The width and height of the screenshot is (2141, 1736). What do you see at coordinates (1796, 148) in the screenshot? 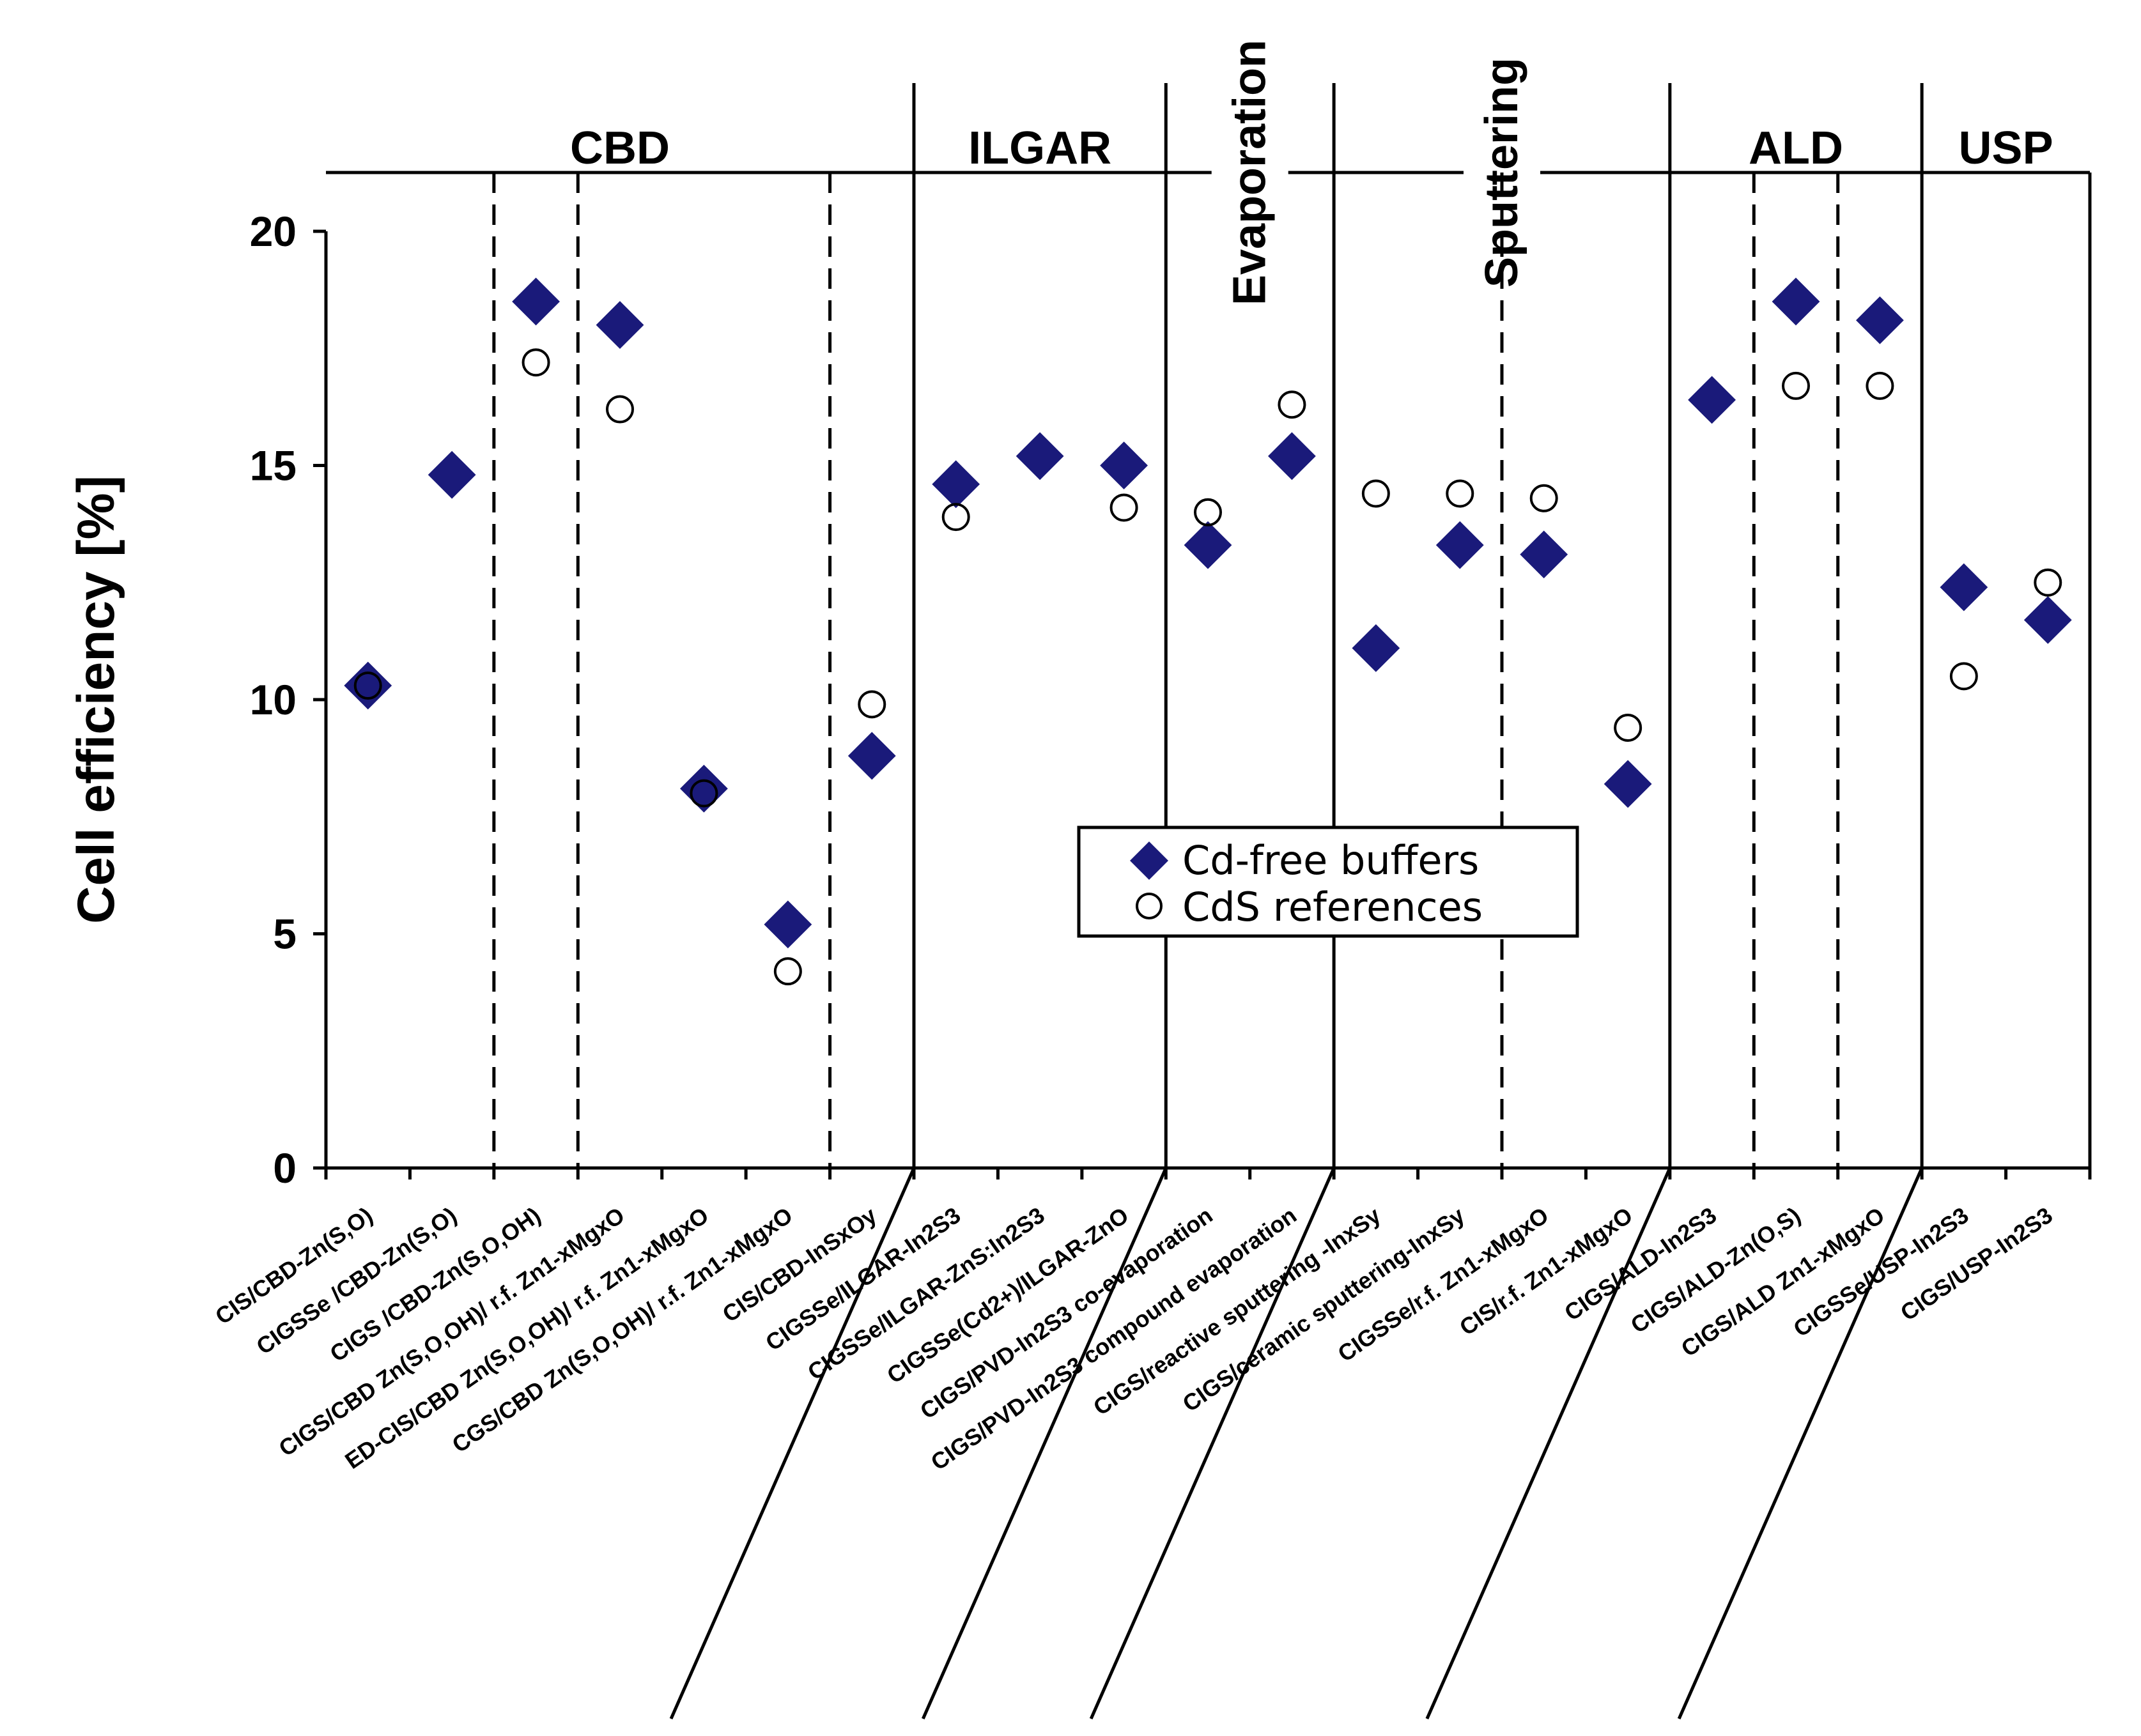
I see `group-label: ALD` at bounding box center [1796, 148].